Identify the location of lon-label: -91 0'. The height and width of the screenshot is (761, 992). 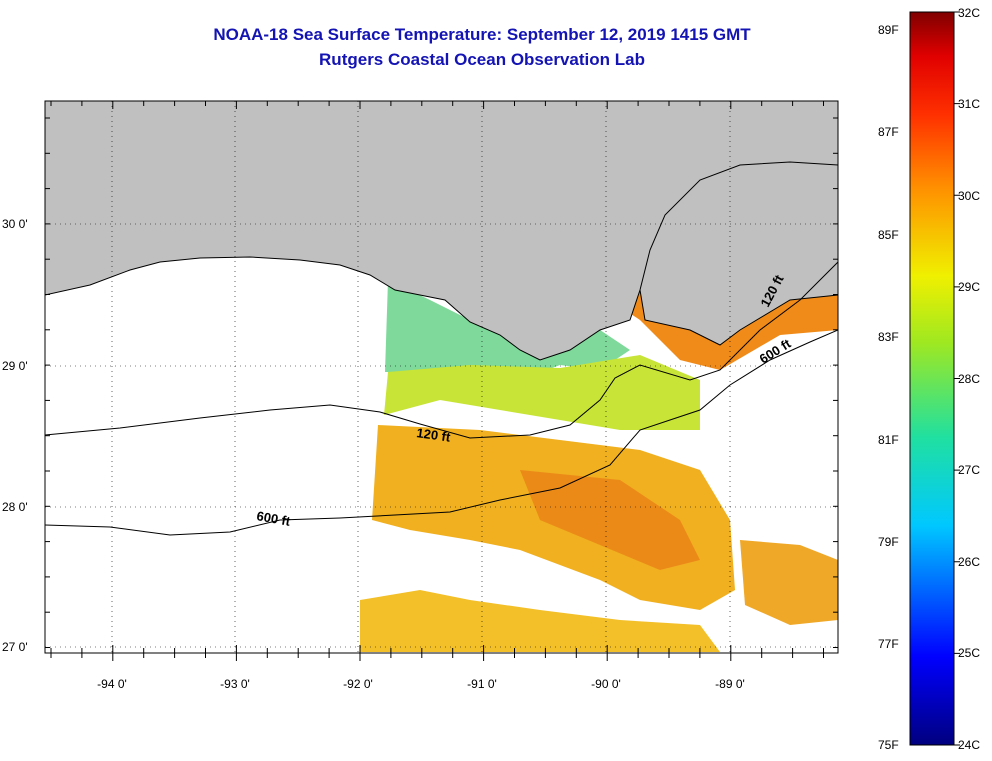
(482, 684).